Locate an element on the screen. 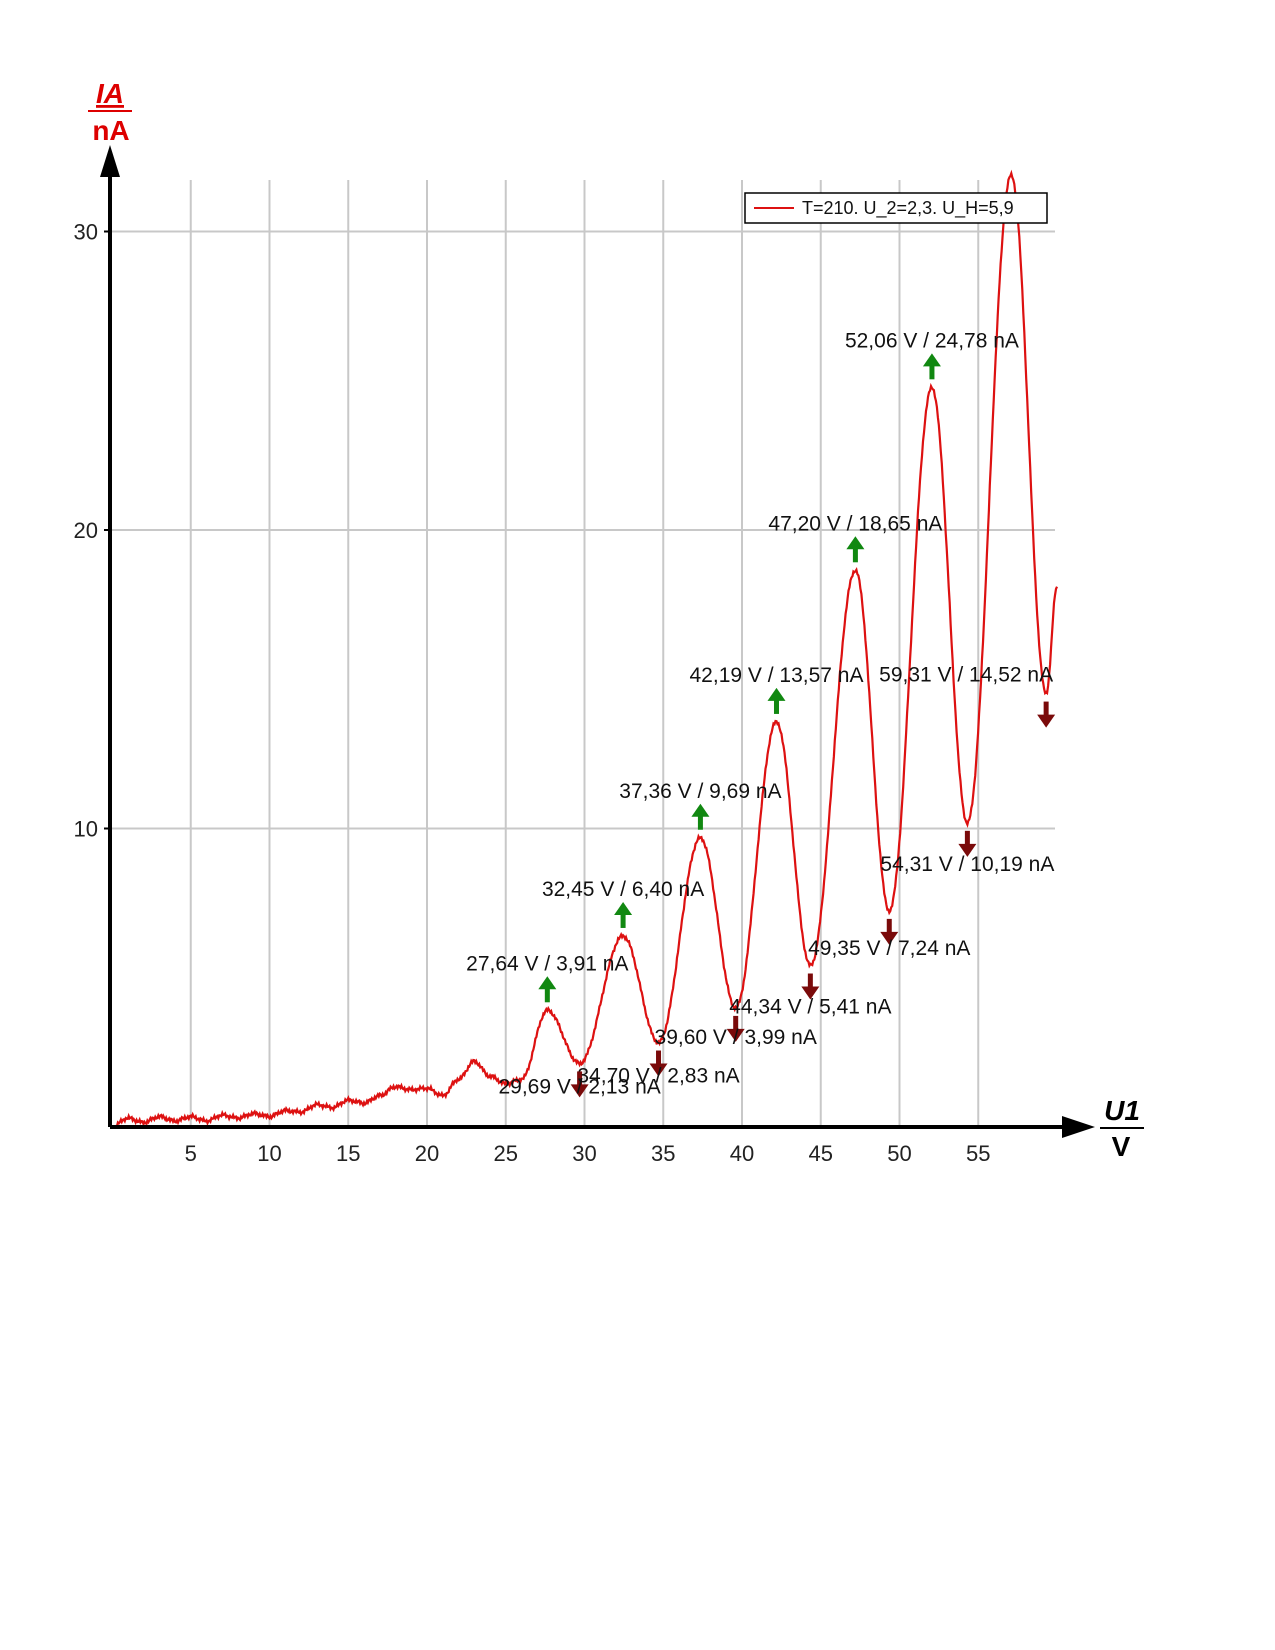 The height and width of the screenshot is (1650, 1275). y-tick-label-20: 20 is located at coordinates (86, 530).